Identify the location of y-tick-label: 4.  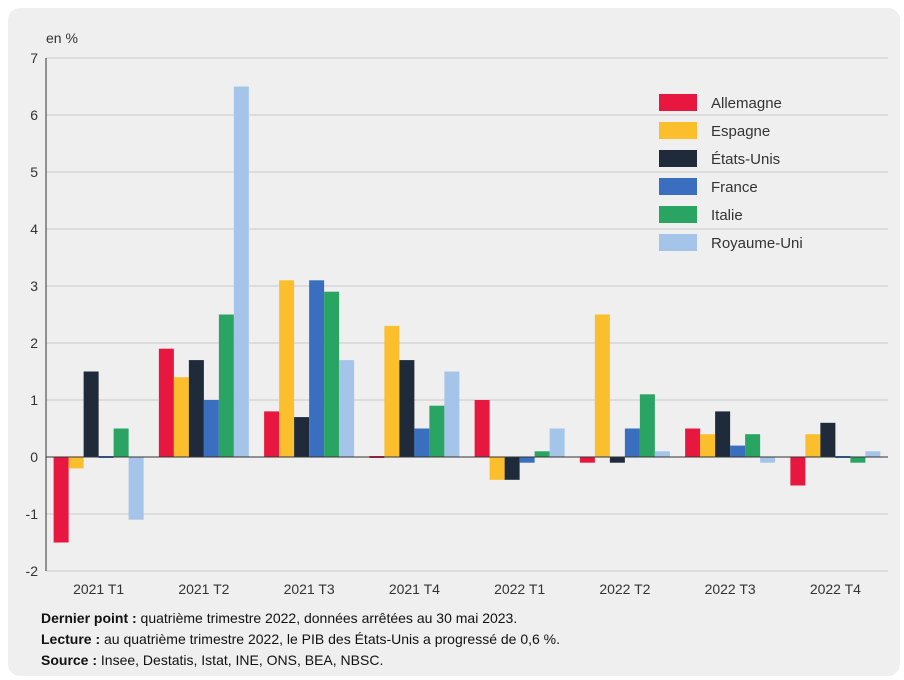
(34, 229).